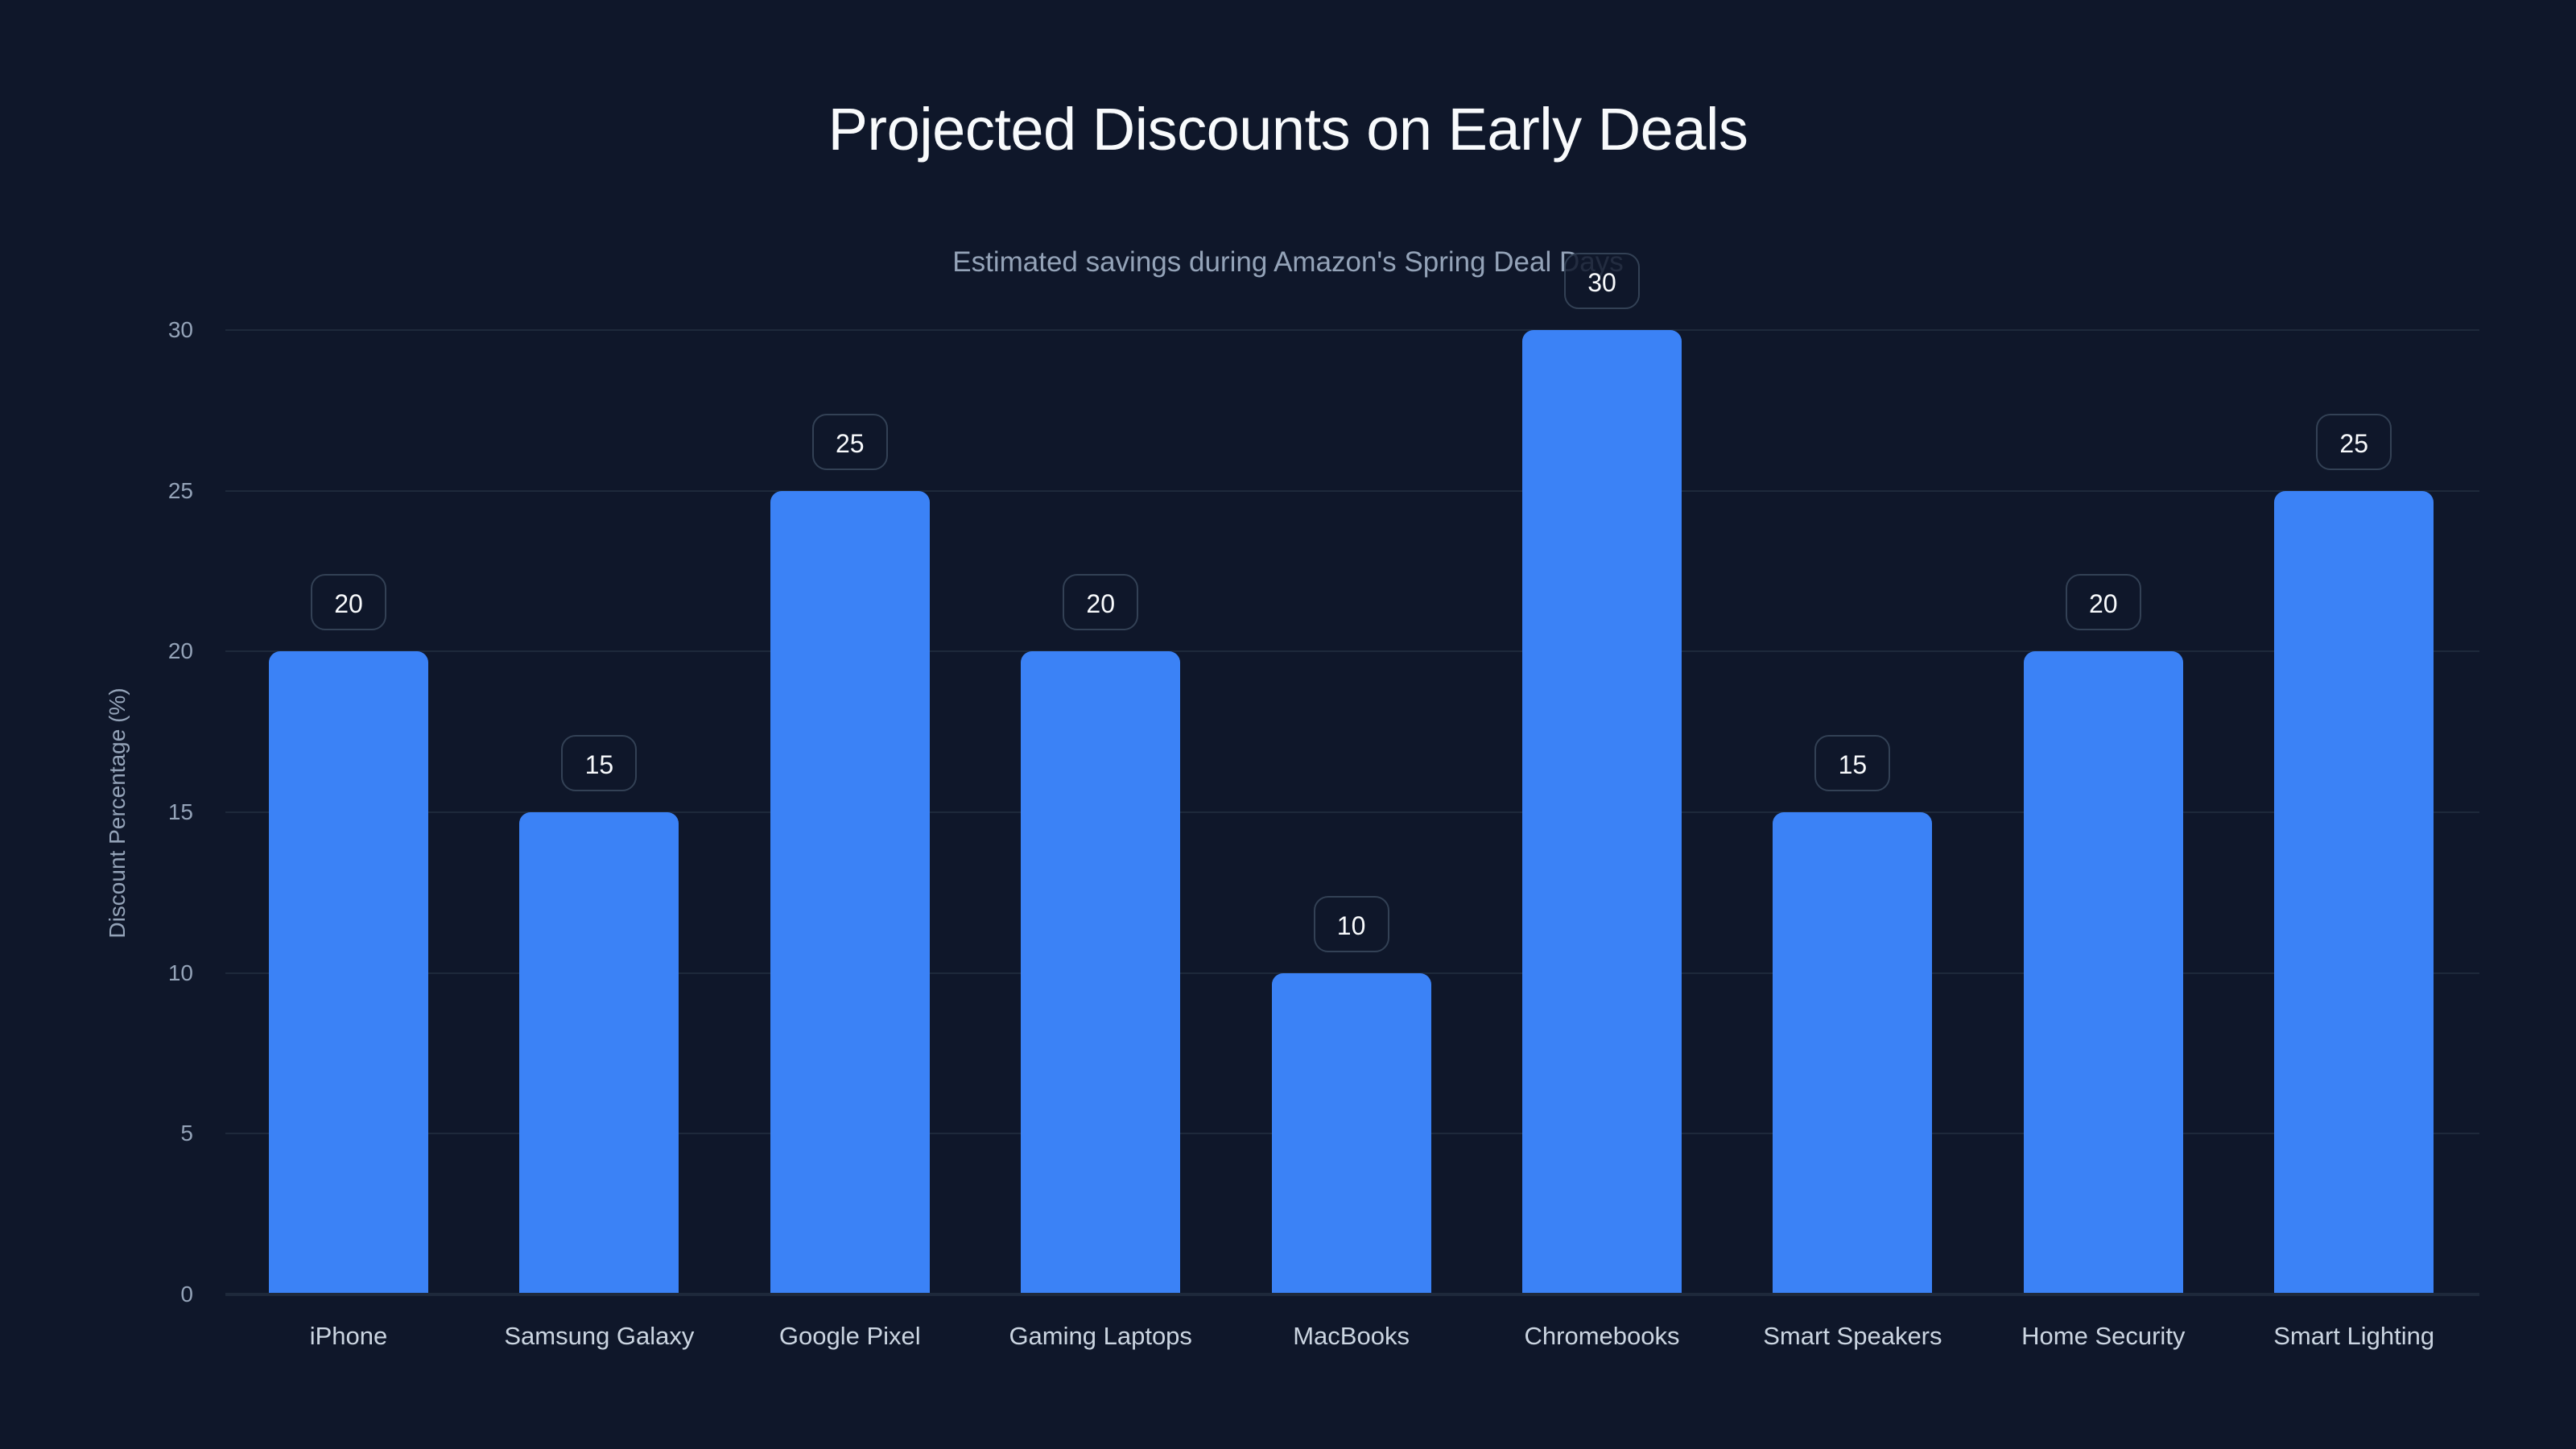  What do you see at coordinates (180, 651) in the screenshot?
I see `y-tick-label: 20` at bounding box center [180, 651].